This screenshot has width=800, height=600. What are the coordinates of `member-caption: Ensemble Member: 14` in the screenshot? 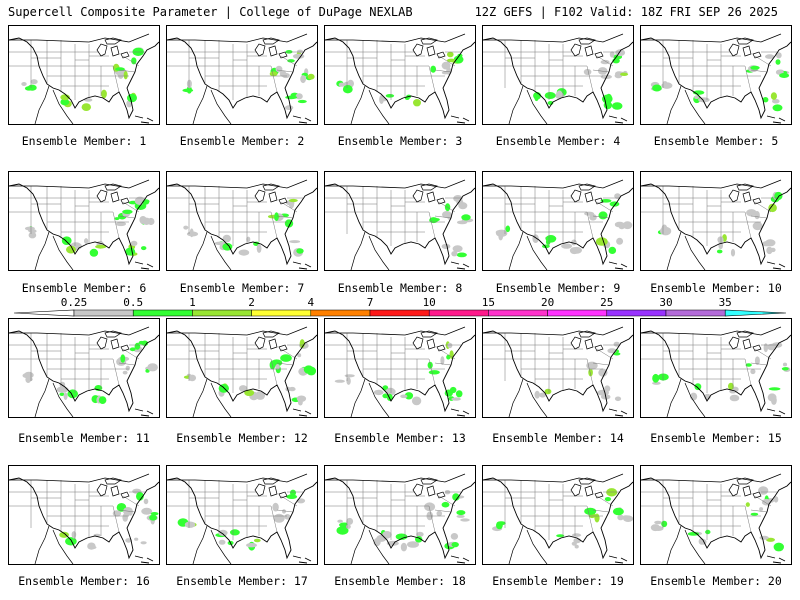 It's located at (558, 438).